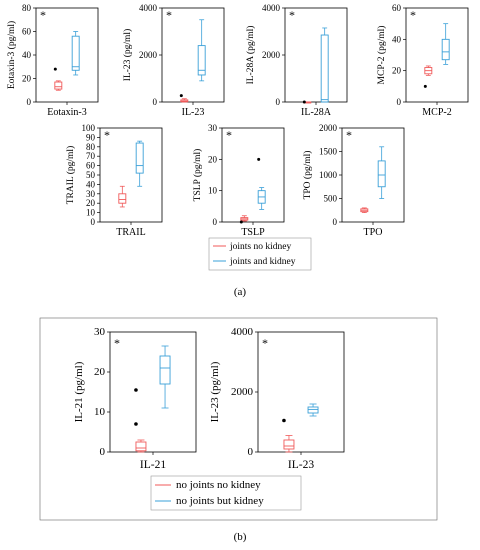  What do you see at coordinates (328, 175) in the screenshot?
I see `chart-tpo-ytick-label: 1000` at bounding box center [328, 175].